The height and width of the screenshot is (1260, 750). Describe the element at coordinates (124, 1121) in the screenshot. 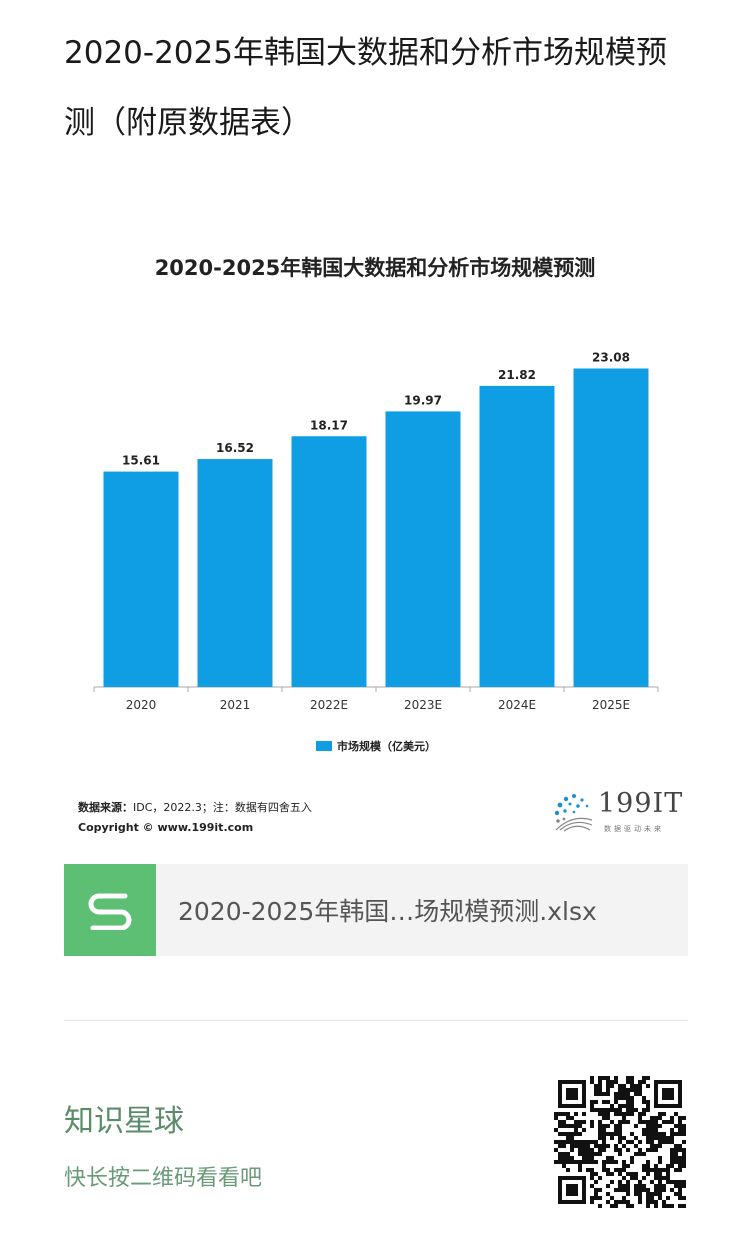

I see `promo-title: 知识星球` at that location.